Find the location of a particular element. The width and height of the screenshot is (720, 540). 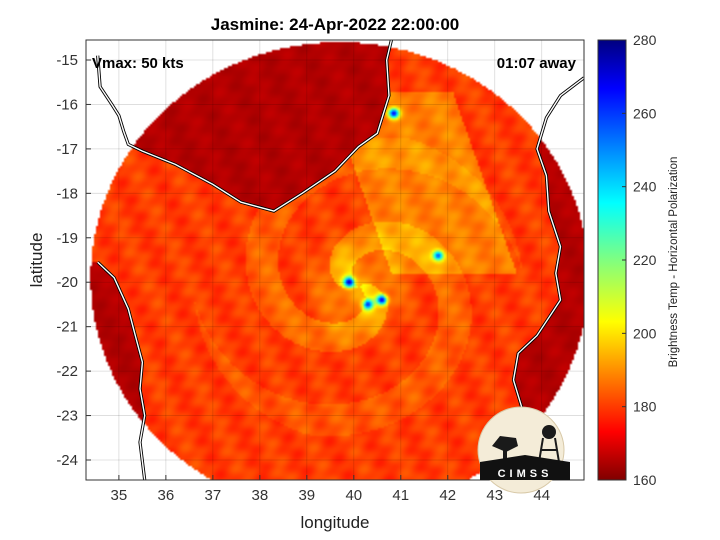

coastline-madagascar is located at coordinates (548, 278).